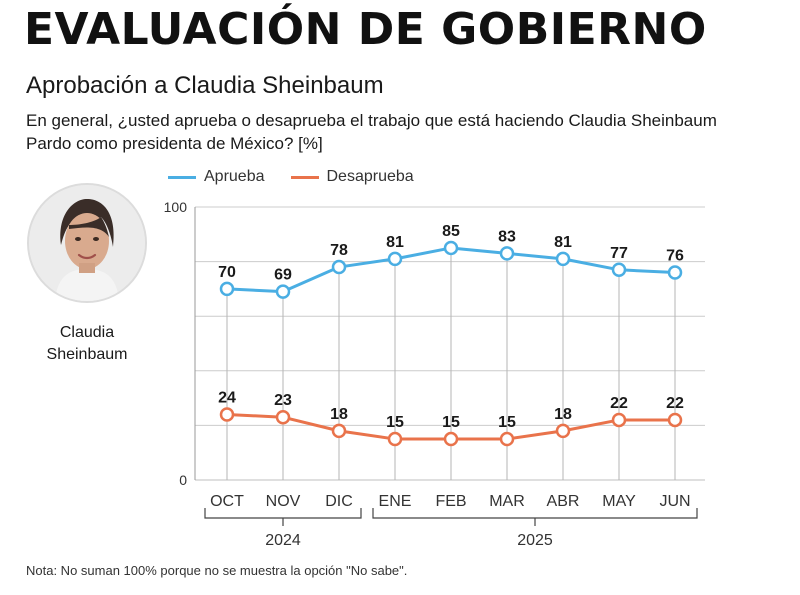 The image size is (800, 595). I want to click on legend-item-approve: Aprueba, so click(216, 177).